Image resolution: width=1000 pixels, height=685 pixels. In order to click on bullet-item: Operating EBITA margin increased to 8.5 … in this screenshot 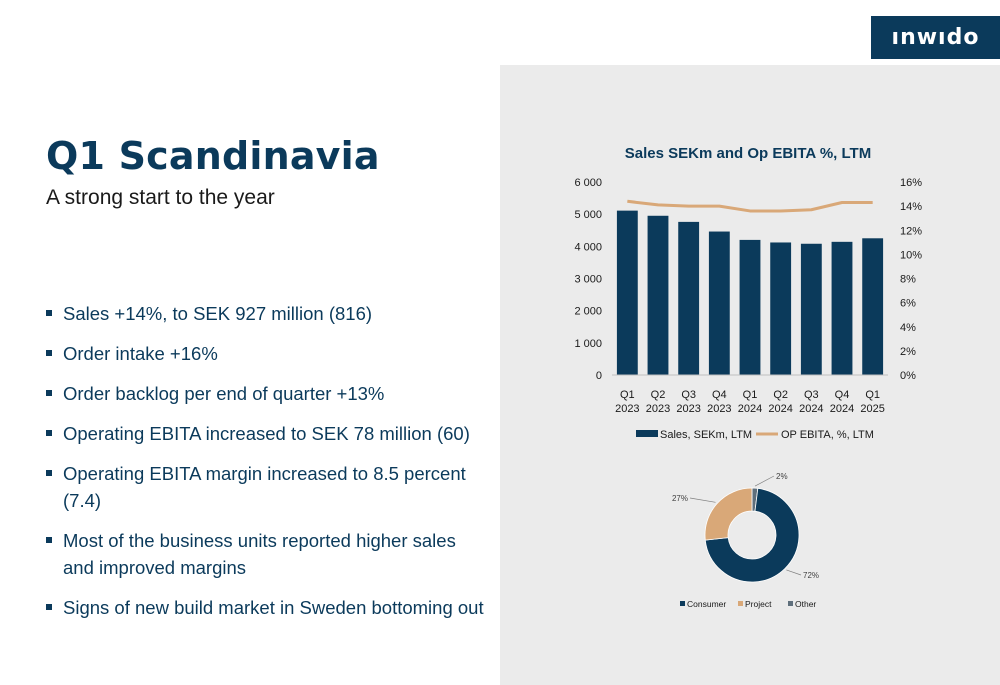, I will do `click(266, 487)`.